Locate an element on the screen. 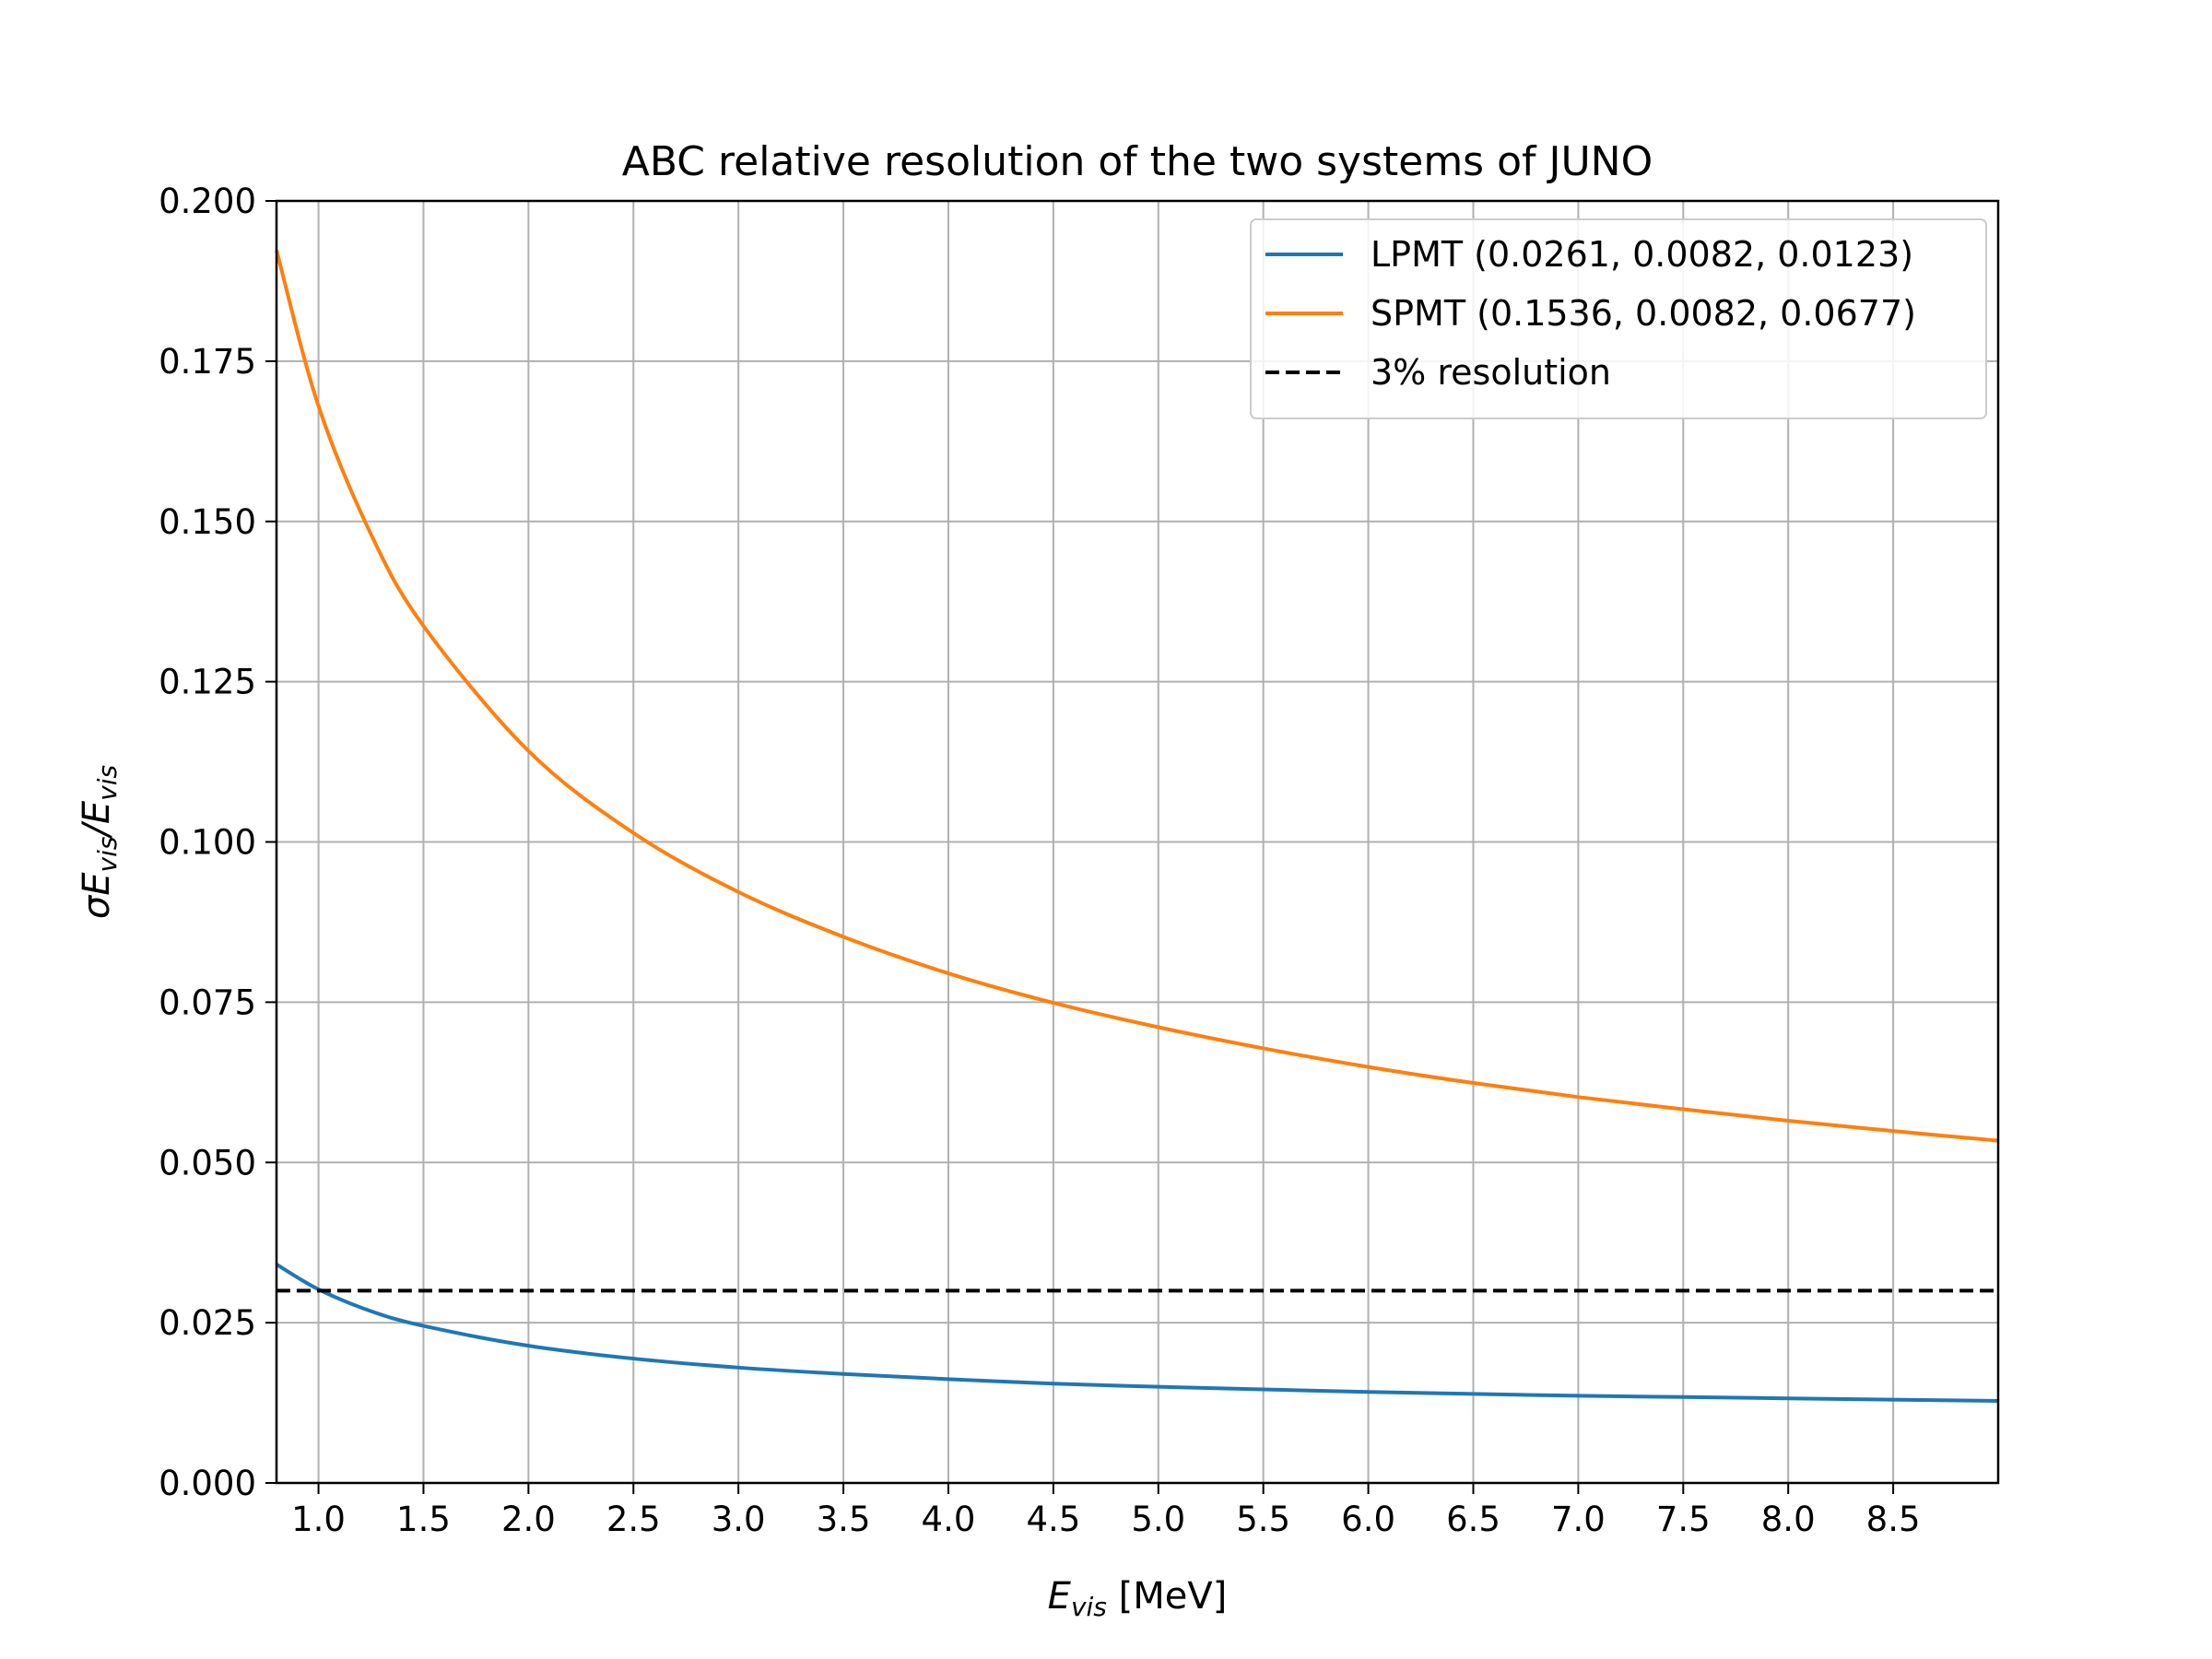  legend-label-1: SPMT (0.1536, 0.0082, 0.0677) is located at coordinates (1643, 313).